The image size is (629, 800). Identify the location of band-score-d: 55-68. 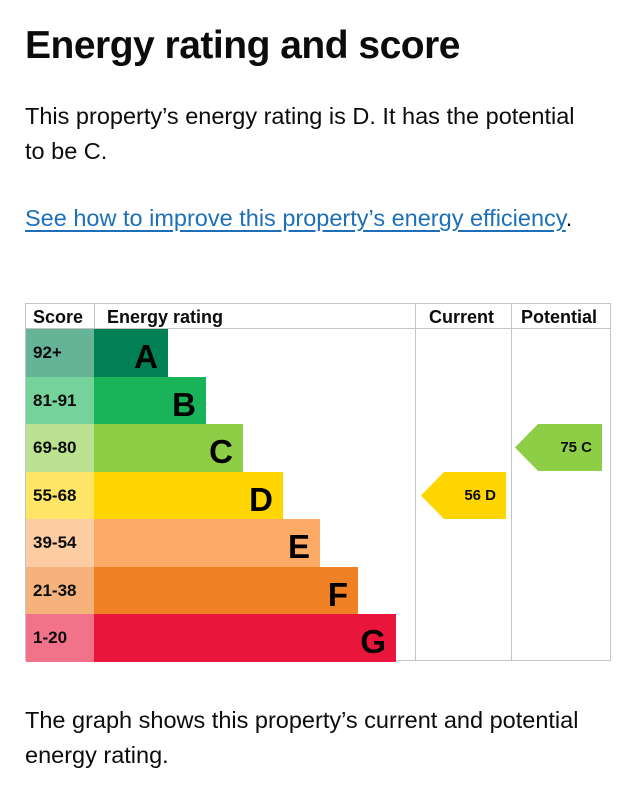
(60, 495).